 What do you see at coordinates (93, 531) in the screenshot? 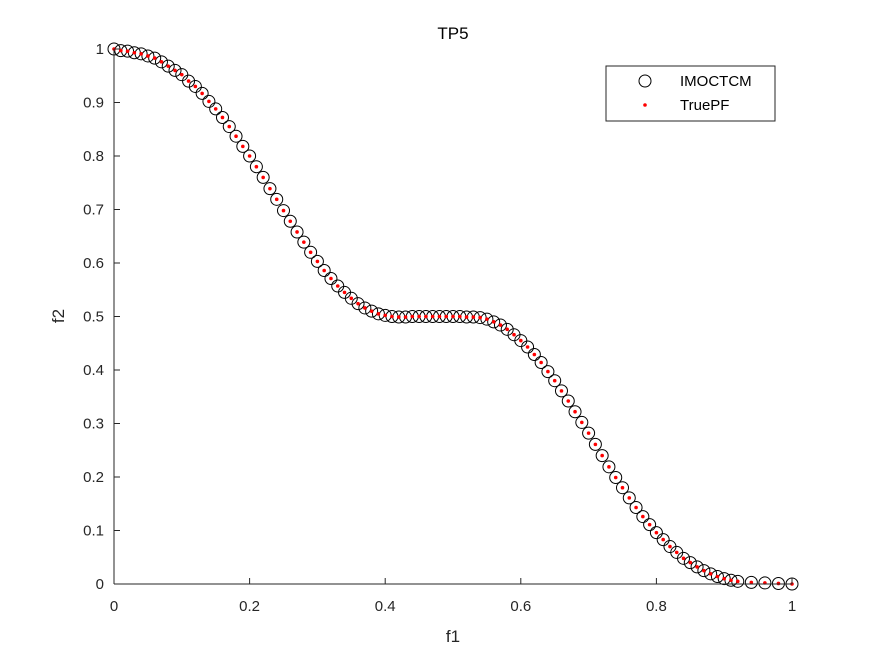
I see `y-tick-label: 0.1` at bounding box center [93, 531].